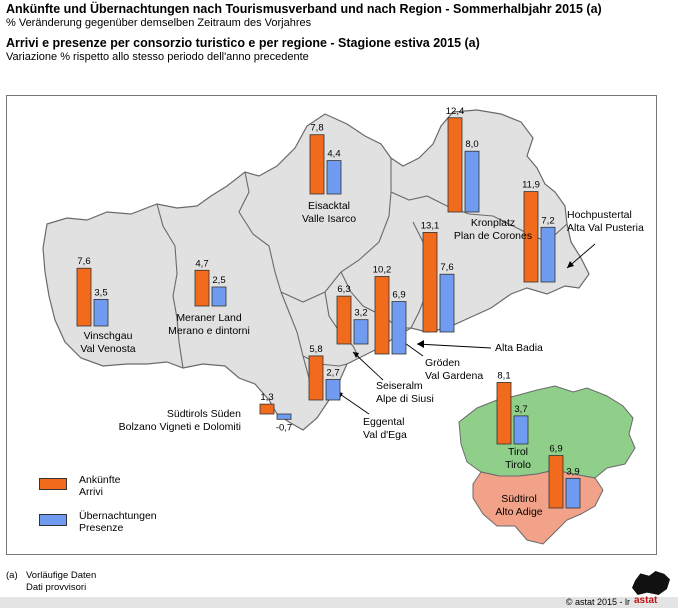 The height and width of the screenshot is (608, 678). I want to click on district-3-label-nights: 8,0, so click(471, 144).